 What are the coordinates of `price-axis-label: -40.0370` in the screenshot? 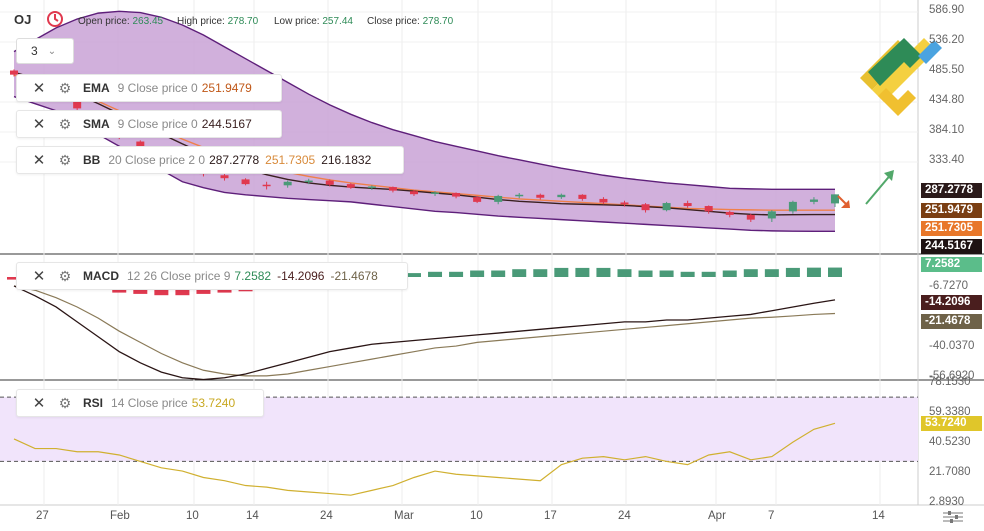 It's located at (952, 346).